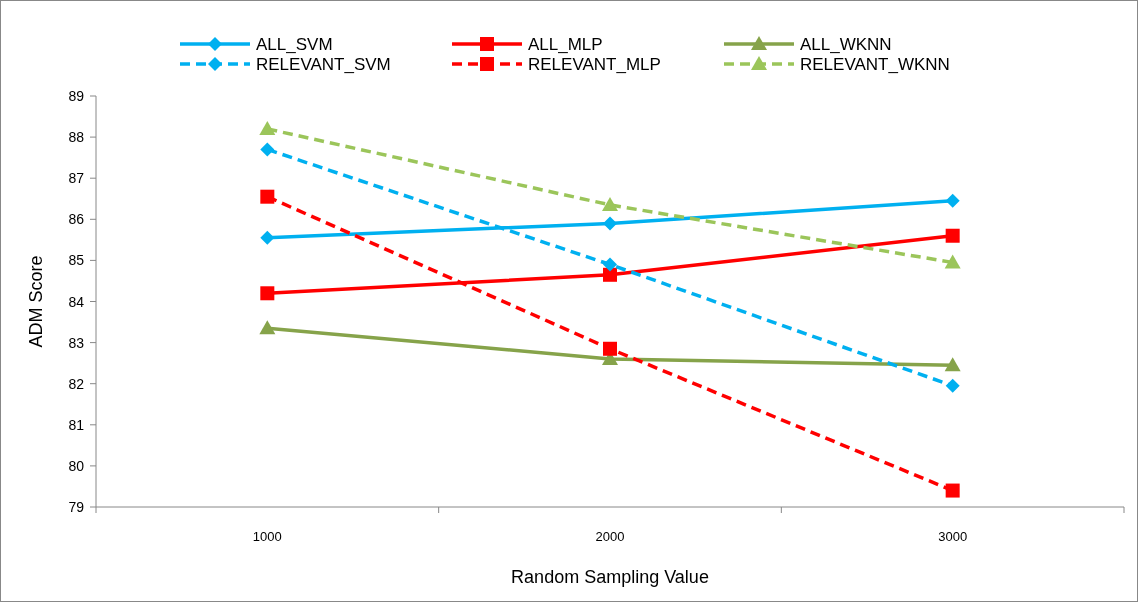 This screenshot has width=1138, height=602. What do you see at coordinates (76, 507) in the screenshot?
I see `y-tick-label: 79` at bounding box center [76, 507].